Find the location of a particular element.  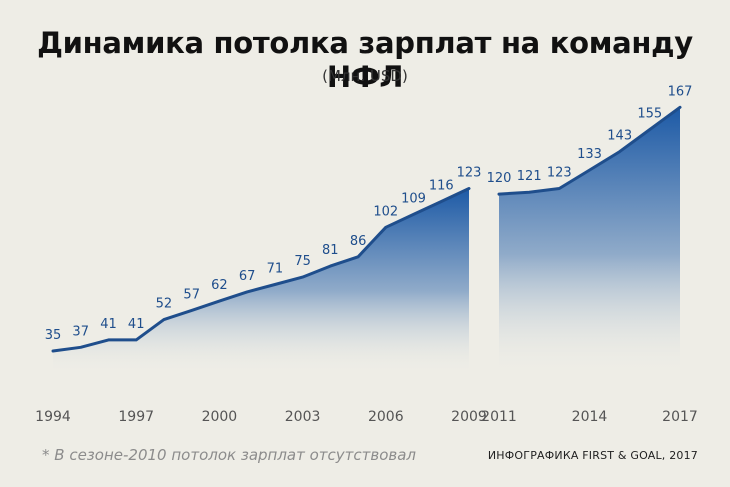

chart-subtitle: (Млн. USD) is located at coordinates (365, 76).